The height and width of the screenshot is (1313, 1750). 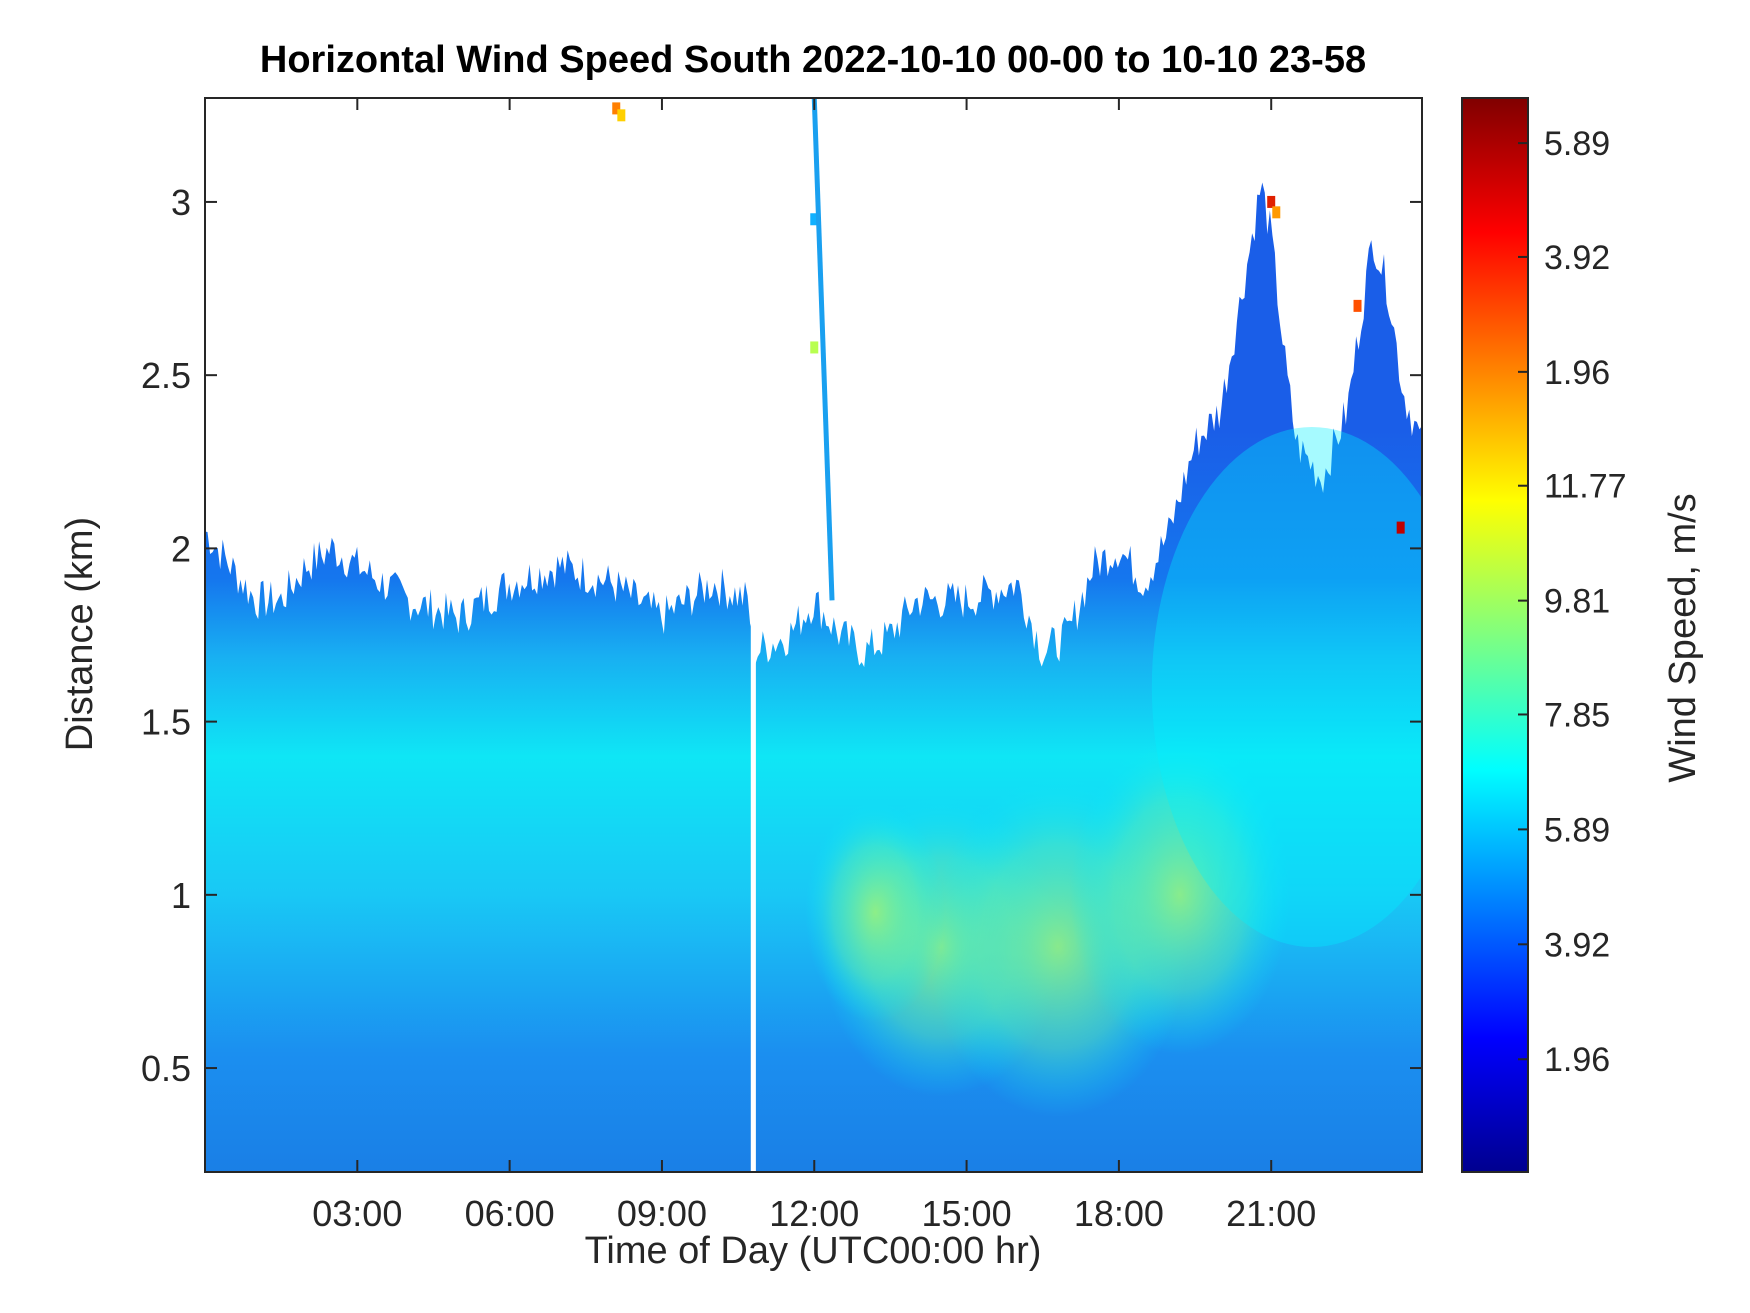 I want to click on x-tick-label: 15:00, so click(x=967, y=1213).